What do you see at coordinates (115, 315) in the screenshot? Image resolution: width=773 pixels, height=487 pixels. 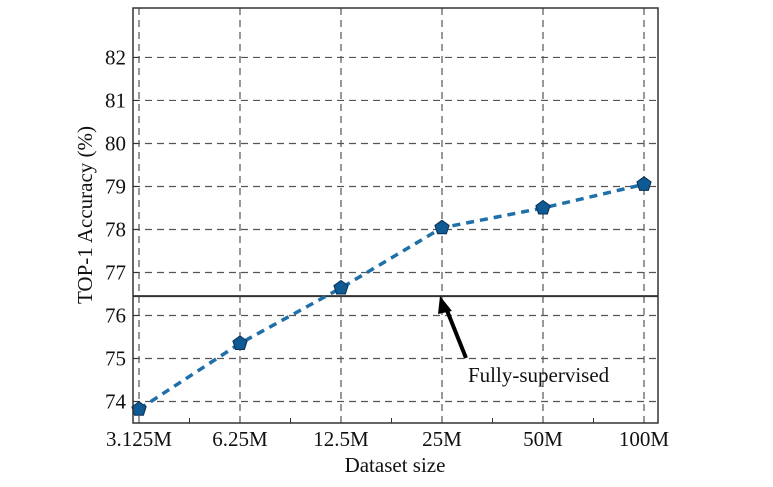 I see `y-tick-label: 76` at bounding box center [115, 315].